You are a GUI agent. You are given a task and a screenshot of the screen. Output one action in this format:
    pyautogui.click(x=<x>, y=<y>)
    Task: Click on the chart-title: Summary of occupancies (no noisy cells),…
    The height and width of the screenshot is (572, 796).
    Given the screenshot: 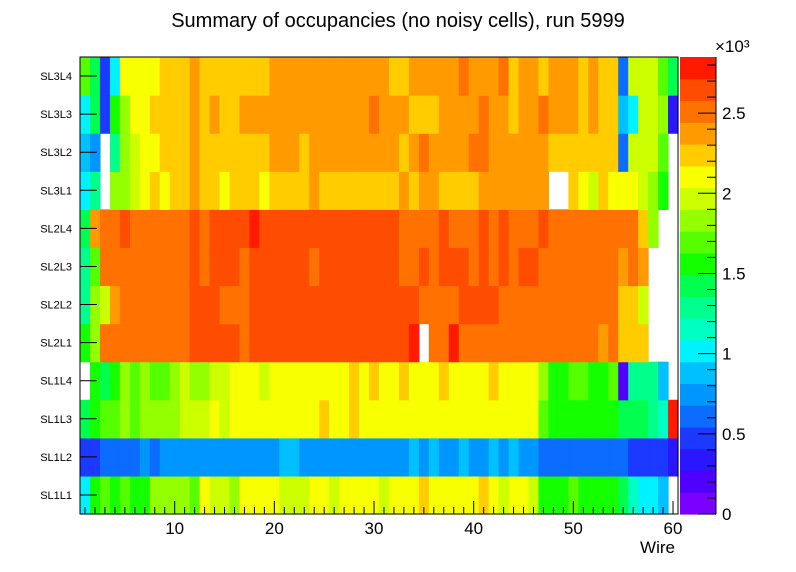 What is the action you would take?
    pyautogui.click(x=398, y=21)
    